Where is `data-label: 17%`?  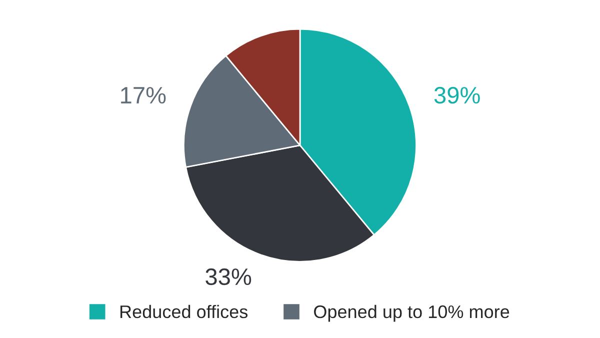
data-label: 17% is located at coordinates (143, 95).